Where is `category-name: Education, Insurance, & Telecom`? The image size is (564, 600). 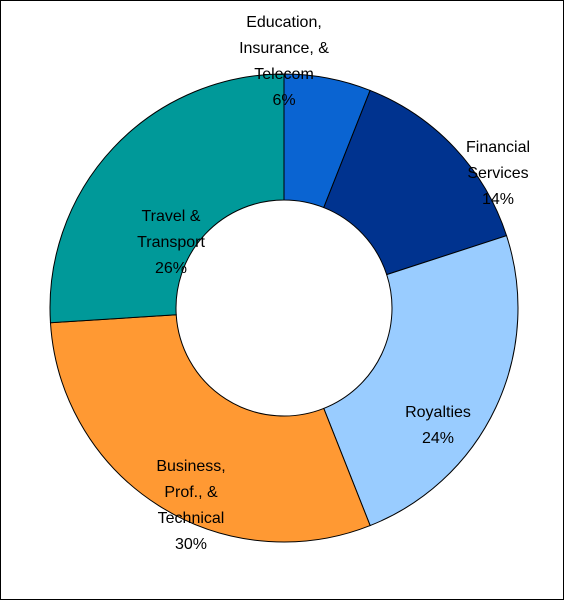
category-name: Education, Insurance, & Telecom is located at coordinates (284, 48).